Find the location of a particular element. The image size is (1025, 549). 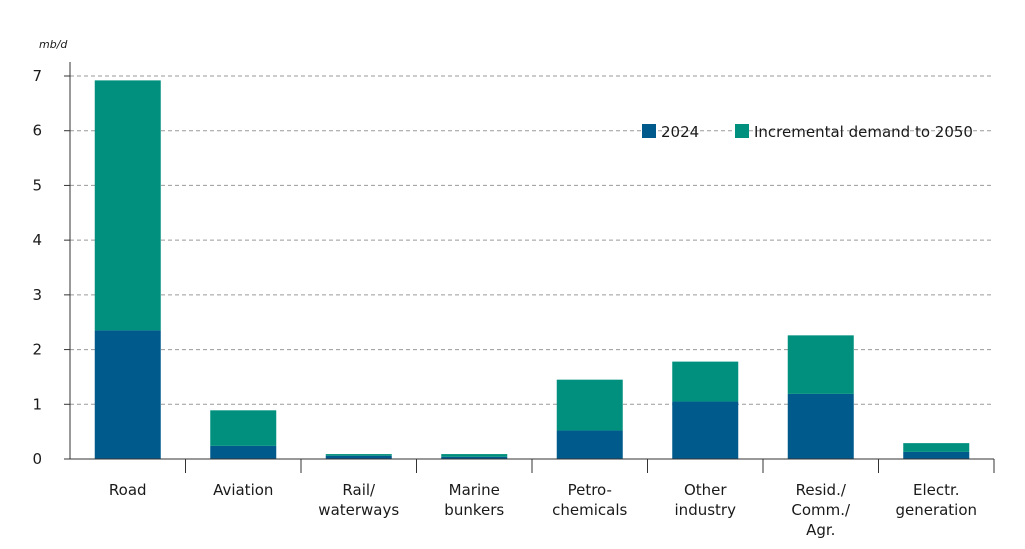

x-category-label: Electr. is located at coordinates (936, 490).